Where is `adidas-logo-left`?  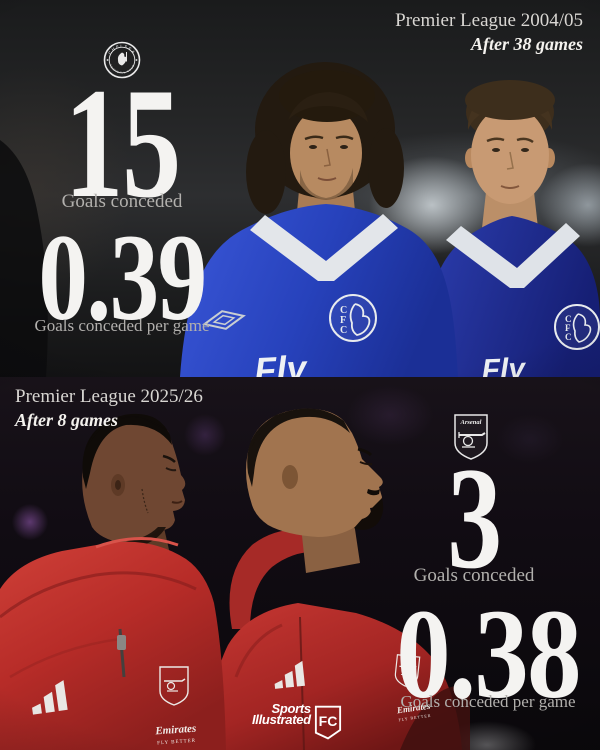
adidas-logo-left is located at coordinates (50, 697).